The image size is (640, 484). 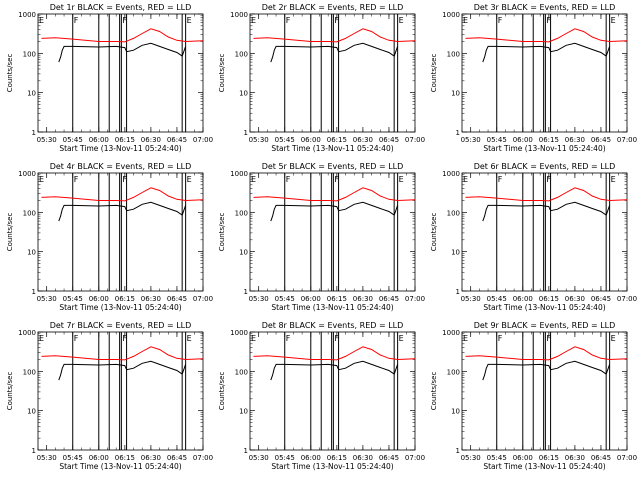 I want to click on panel-title: Det 3r BLACK = Events, RED = LLD, so click(x=545, y=7).